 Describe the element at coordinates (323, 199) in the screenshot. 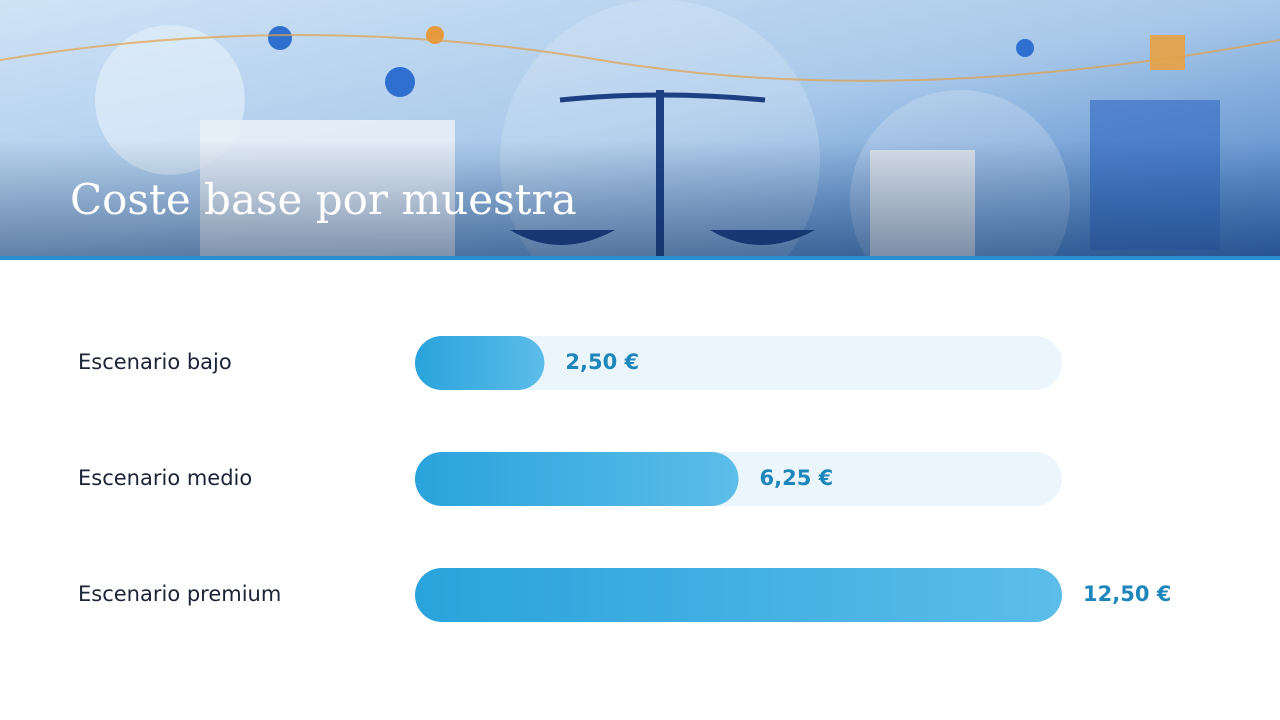

I see `chart-title: Coste base por muestra` at that location.